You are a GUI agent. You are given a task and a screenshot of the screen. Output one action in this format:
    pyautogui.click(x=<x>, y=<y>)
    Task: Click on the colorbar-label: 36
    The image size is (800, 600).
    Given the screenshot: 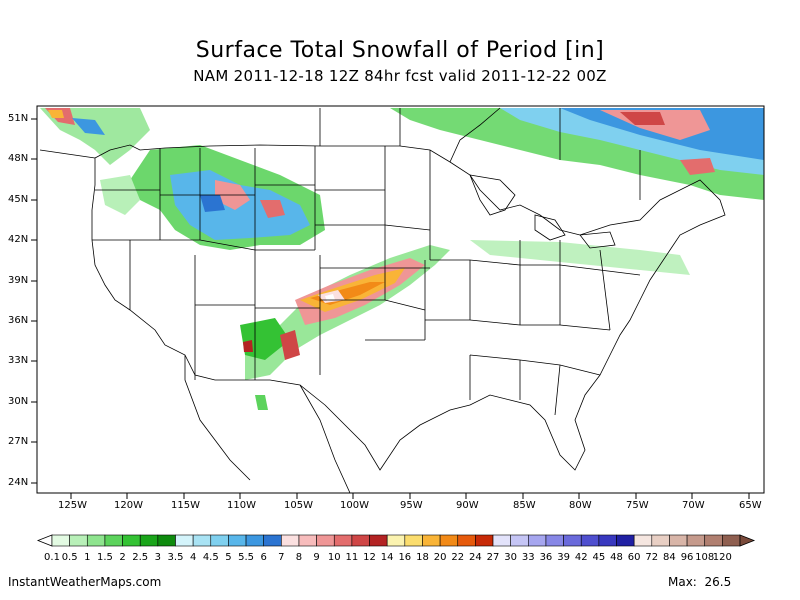 What is the action you would take?
    pyautogui.click(x=546, y=557)
    